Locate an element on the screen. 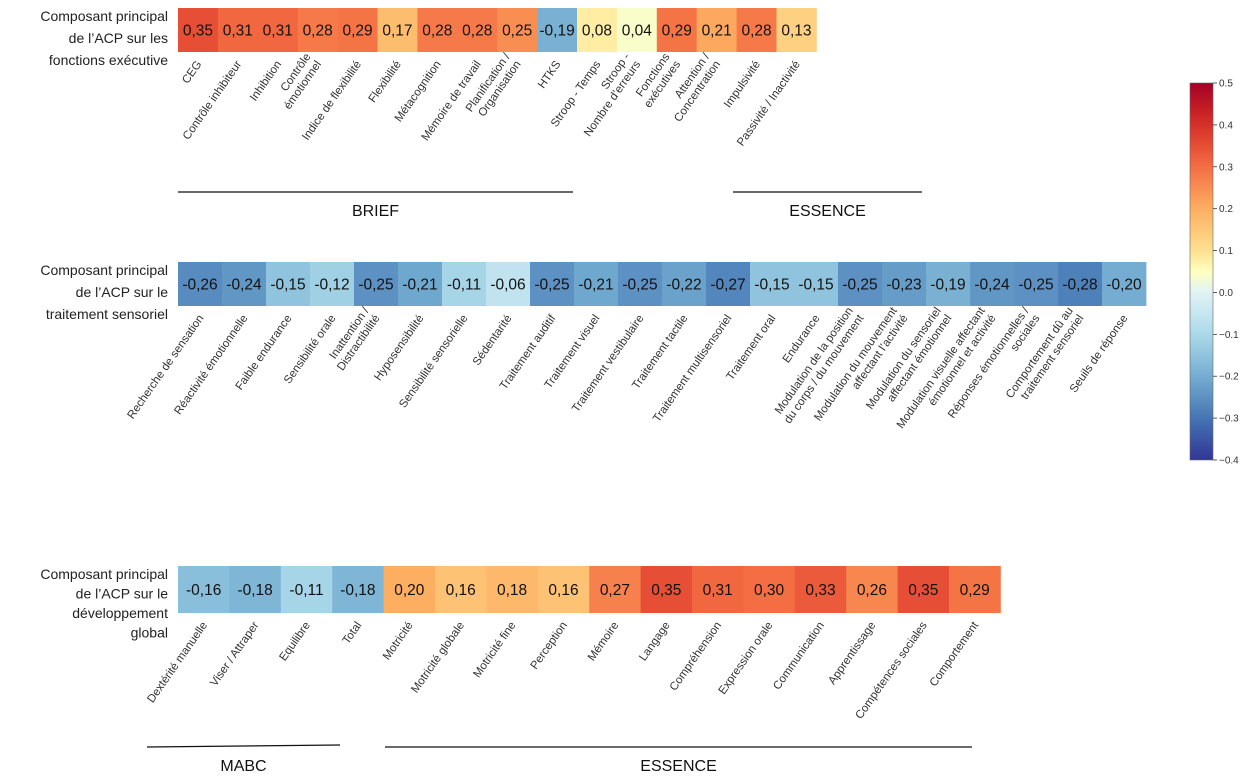 This screenshot has width=1255, height=781. row-label-line: développement is located at coordinates (120, 613).